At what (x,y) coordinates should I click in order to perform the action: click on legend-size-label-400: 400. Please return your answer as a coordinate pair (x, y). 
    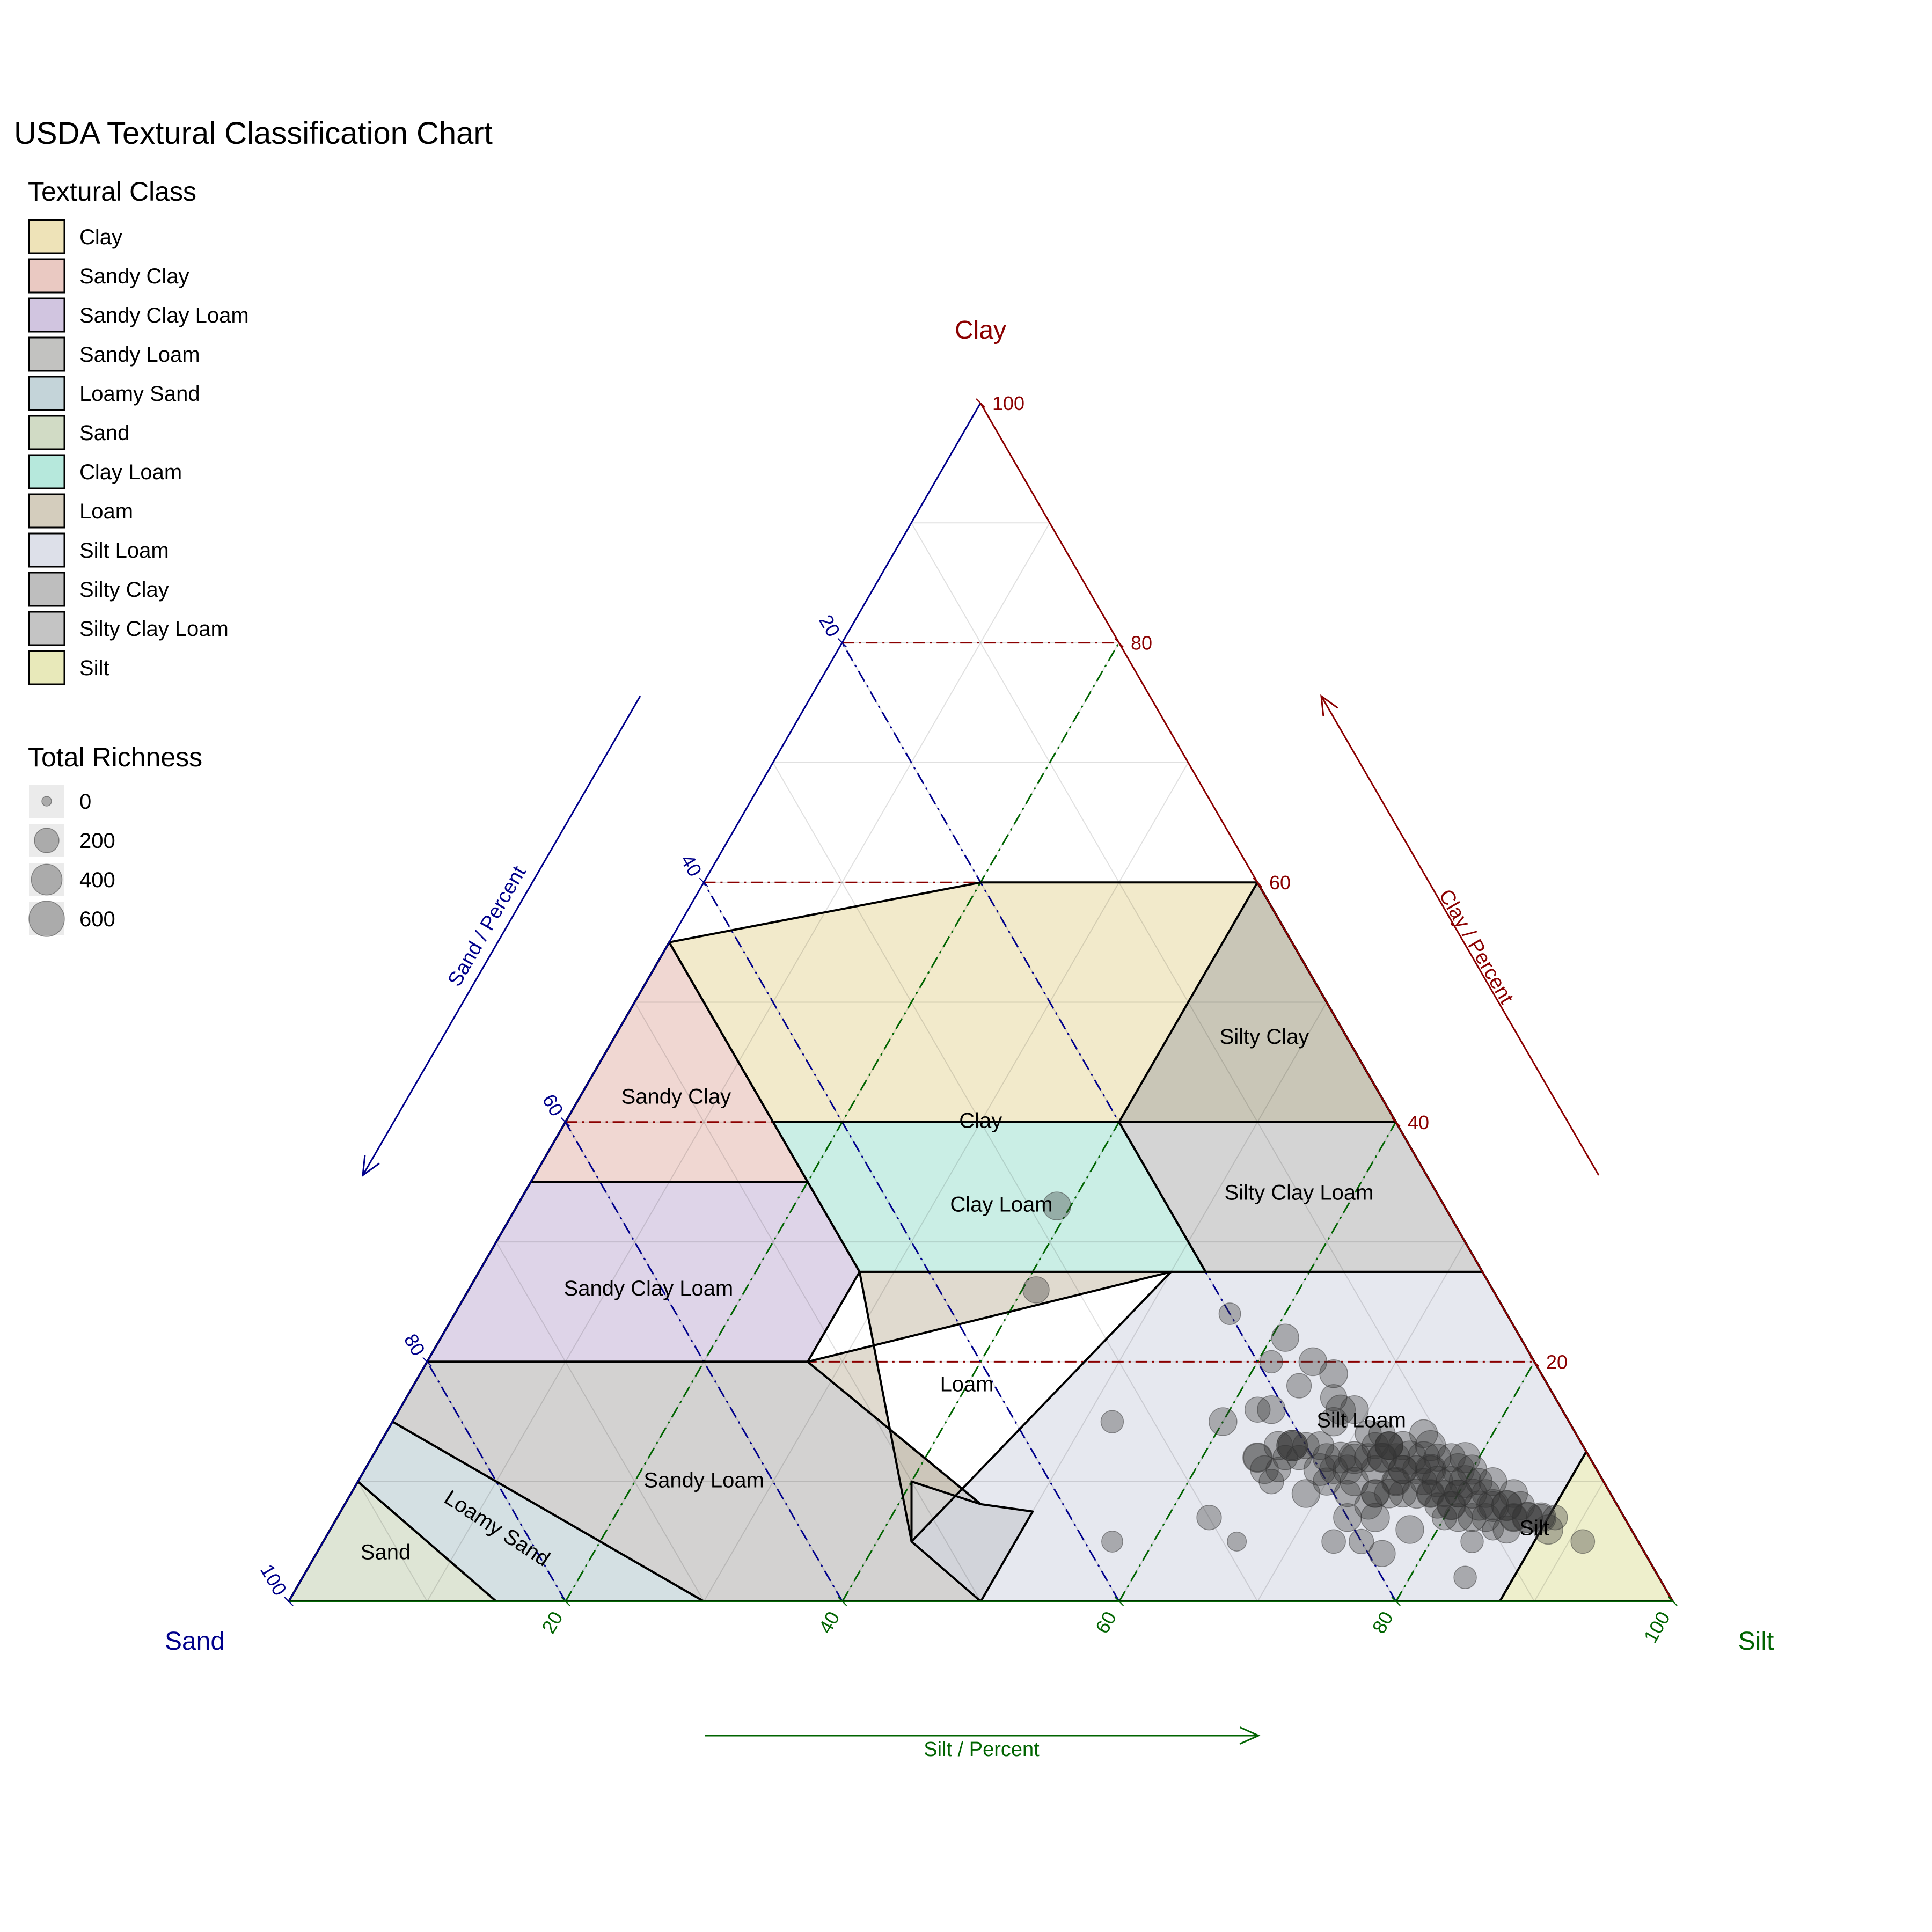
    Looking at the image, I should click on (97, 880).